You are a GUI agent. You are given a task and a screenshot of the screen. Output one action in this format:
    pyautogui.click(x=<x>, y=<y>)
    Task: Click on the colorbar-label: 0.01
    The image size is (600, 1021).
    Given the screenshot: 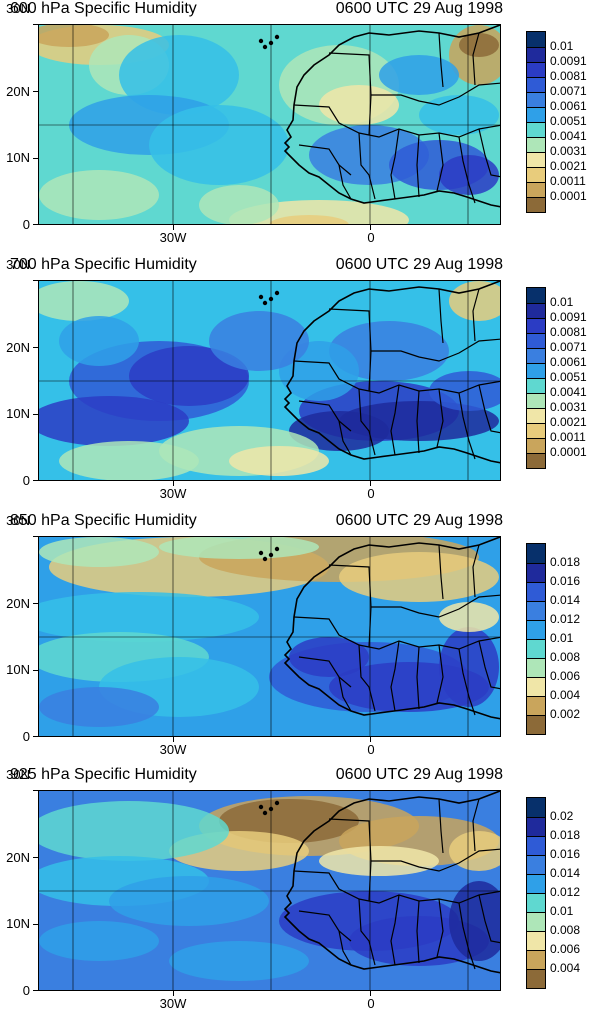 What is the action you would take?
    pyautogui.click(x=562, y=302)
    